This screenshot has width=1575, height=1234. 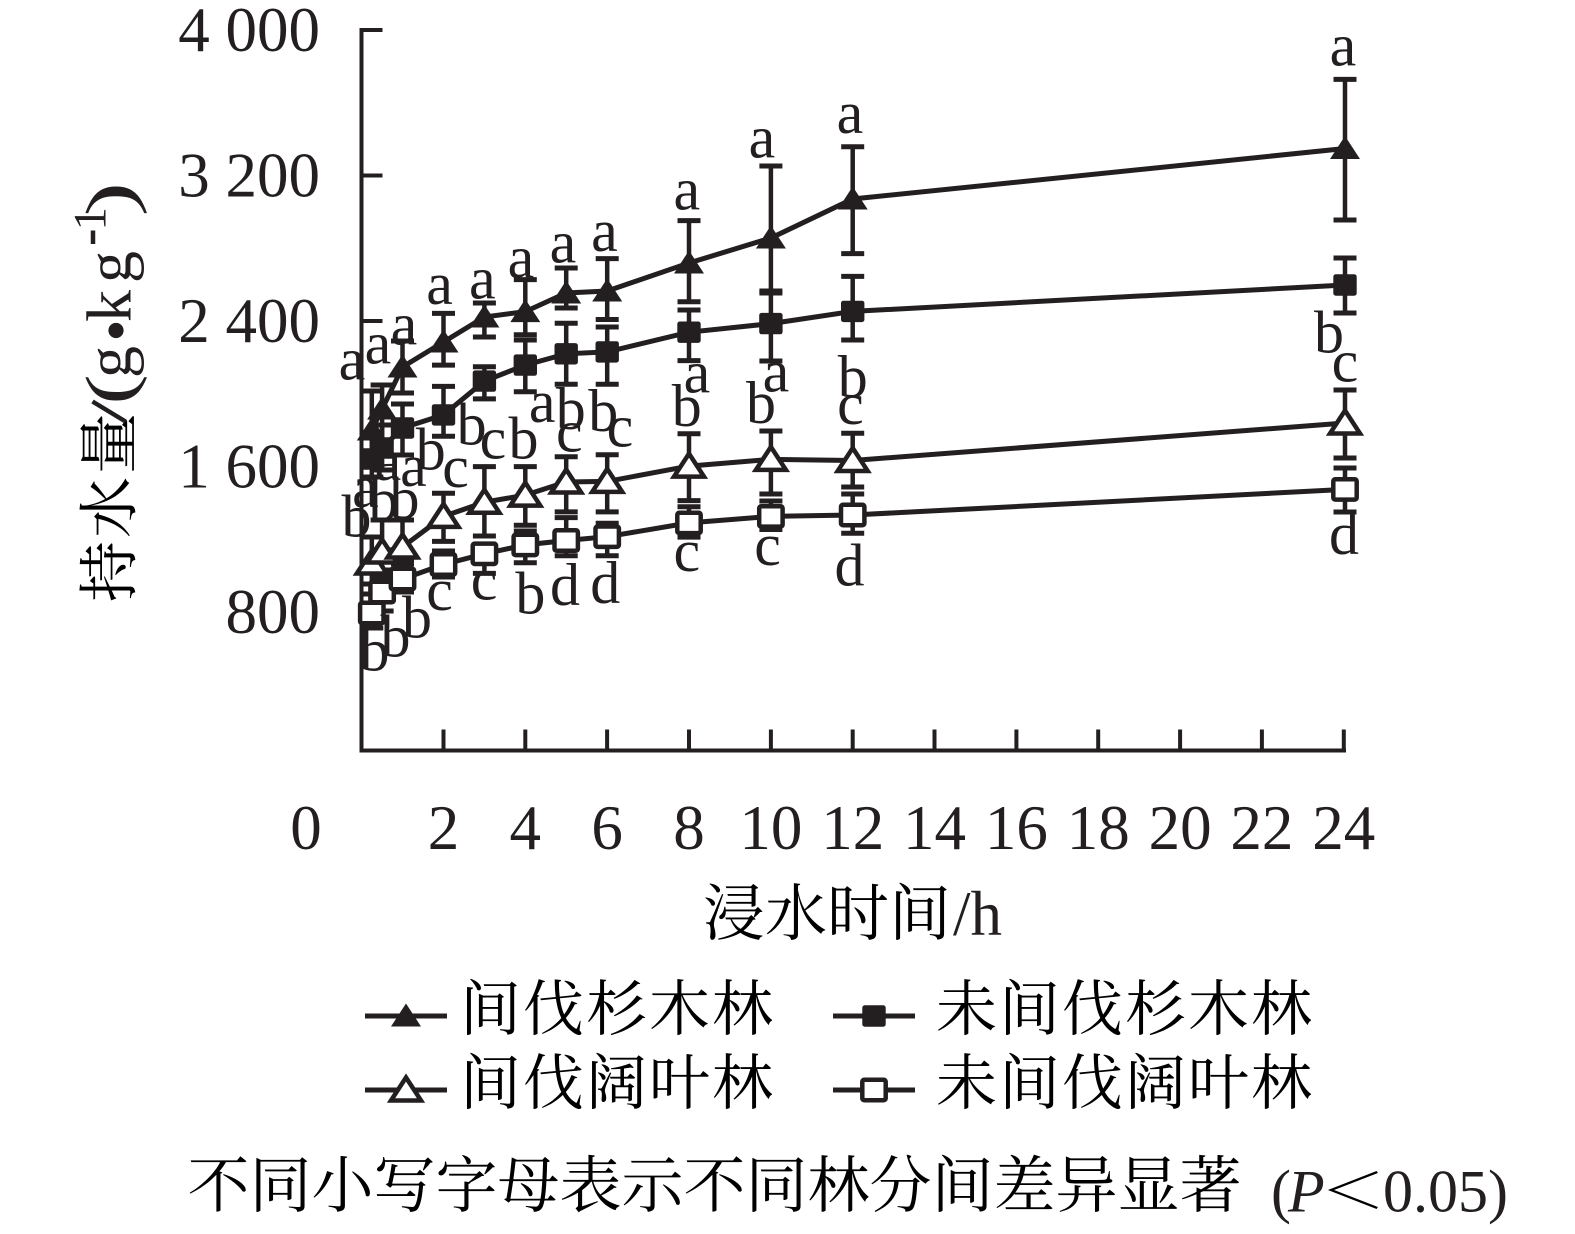 I want to click on svg-text: 4 000, so click(x=249, y=32).